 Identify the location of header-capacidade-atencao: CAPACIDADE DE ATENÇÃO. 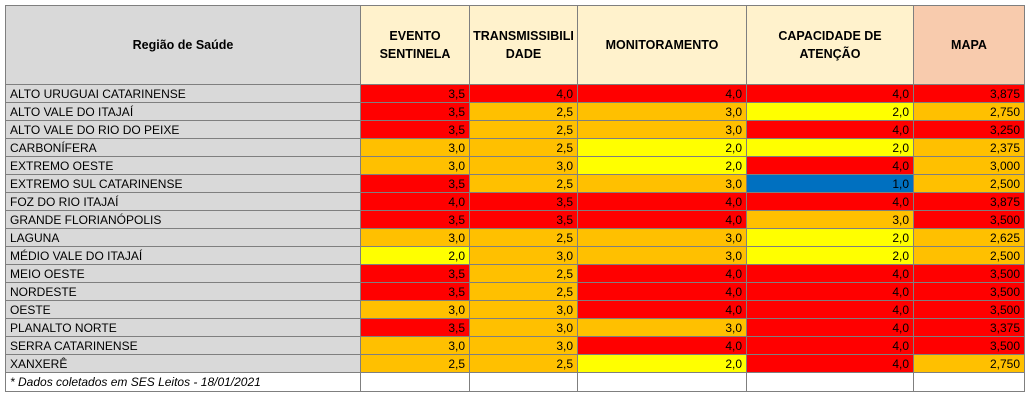
(830, 45).